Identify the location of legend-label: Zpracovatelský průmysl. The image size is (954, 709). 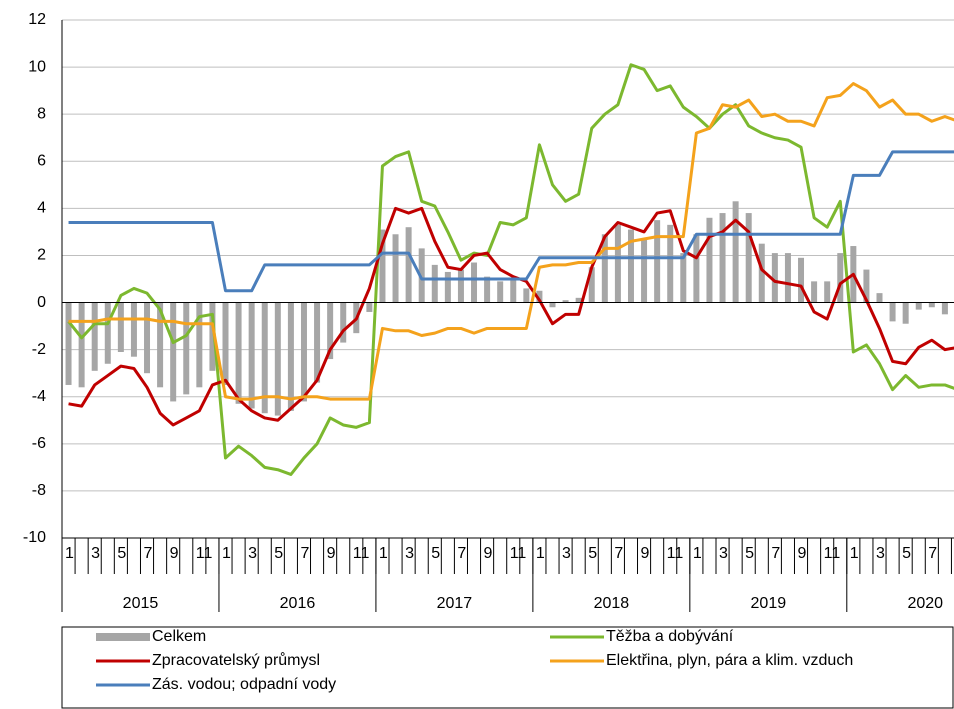
(236, 660).